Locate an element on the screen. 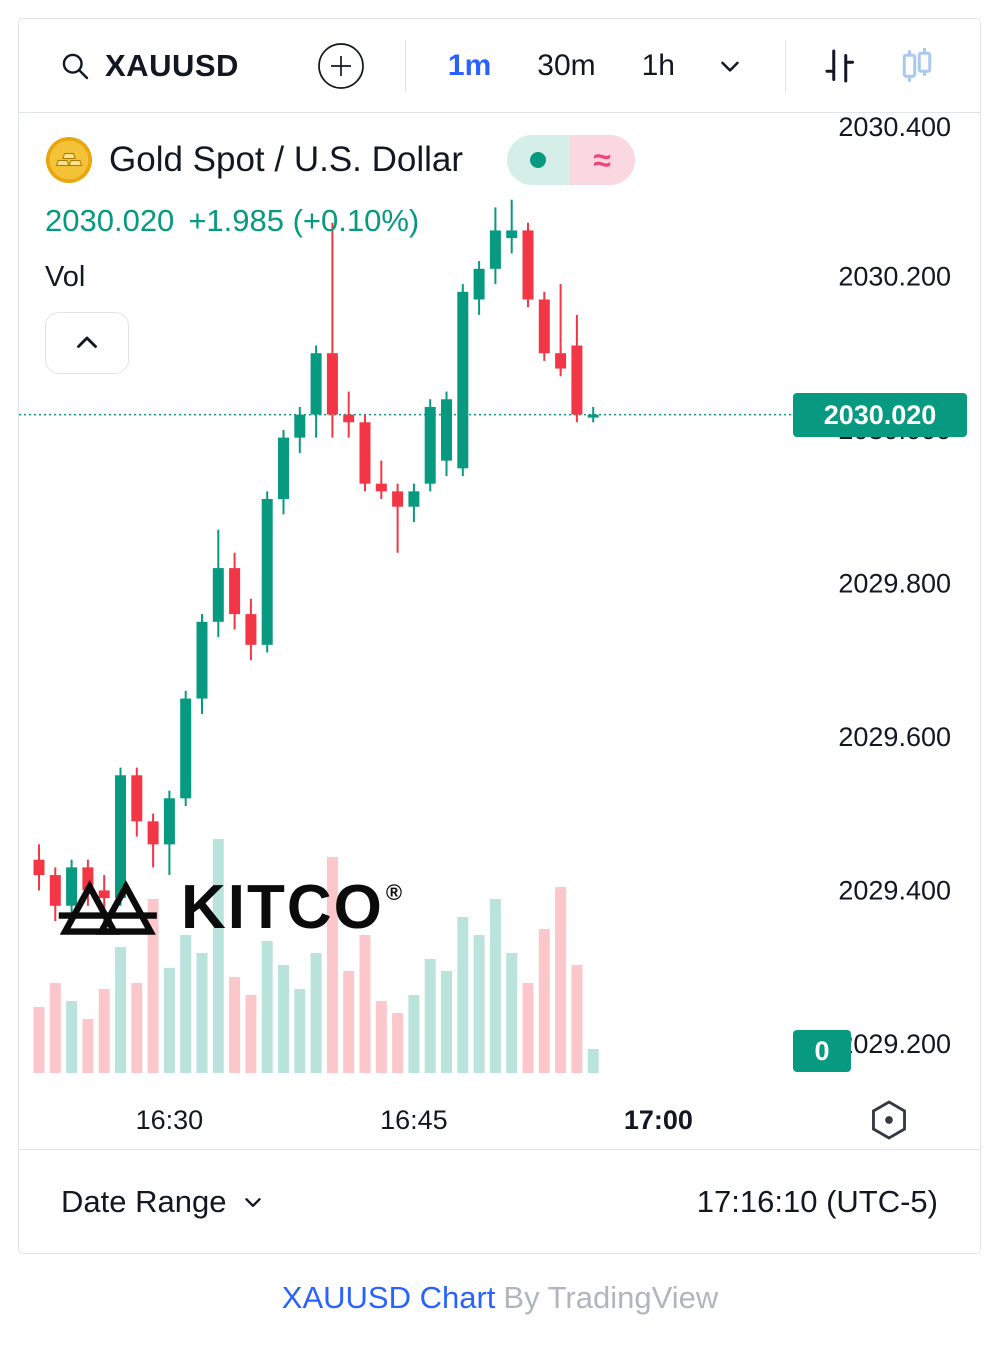 This screenshot has height=1372, width=1000. time-axis-label: 16:30 is located at coordinates (169, 1120).